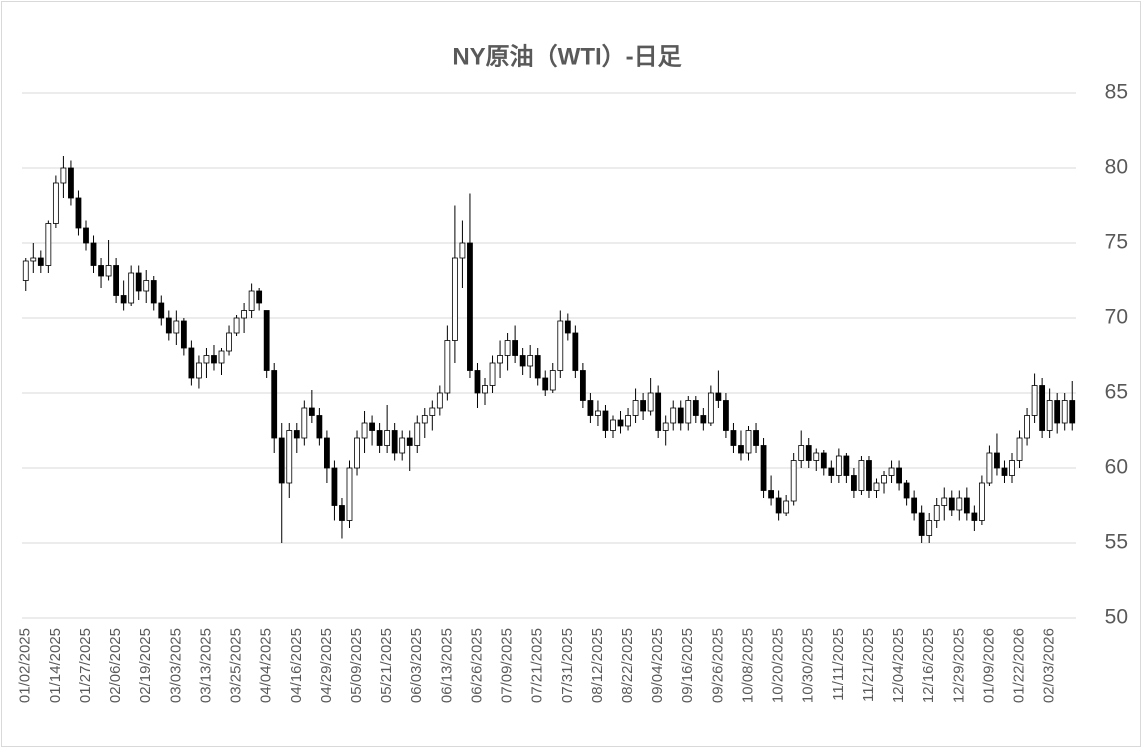 The image size is (1142, 748). I want to click on y-tick-label: 75, so click(1116, 242).